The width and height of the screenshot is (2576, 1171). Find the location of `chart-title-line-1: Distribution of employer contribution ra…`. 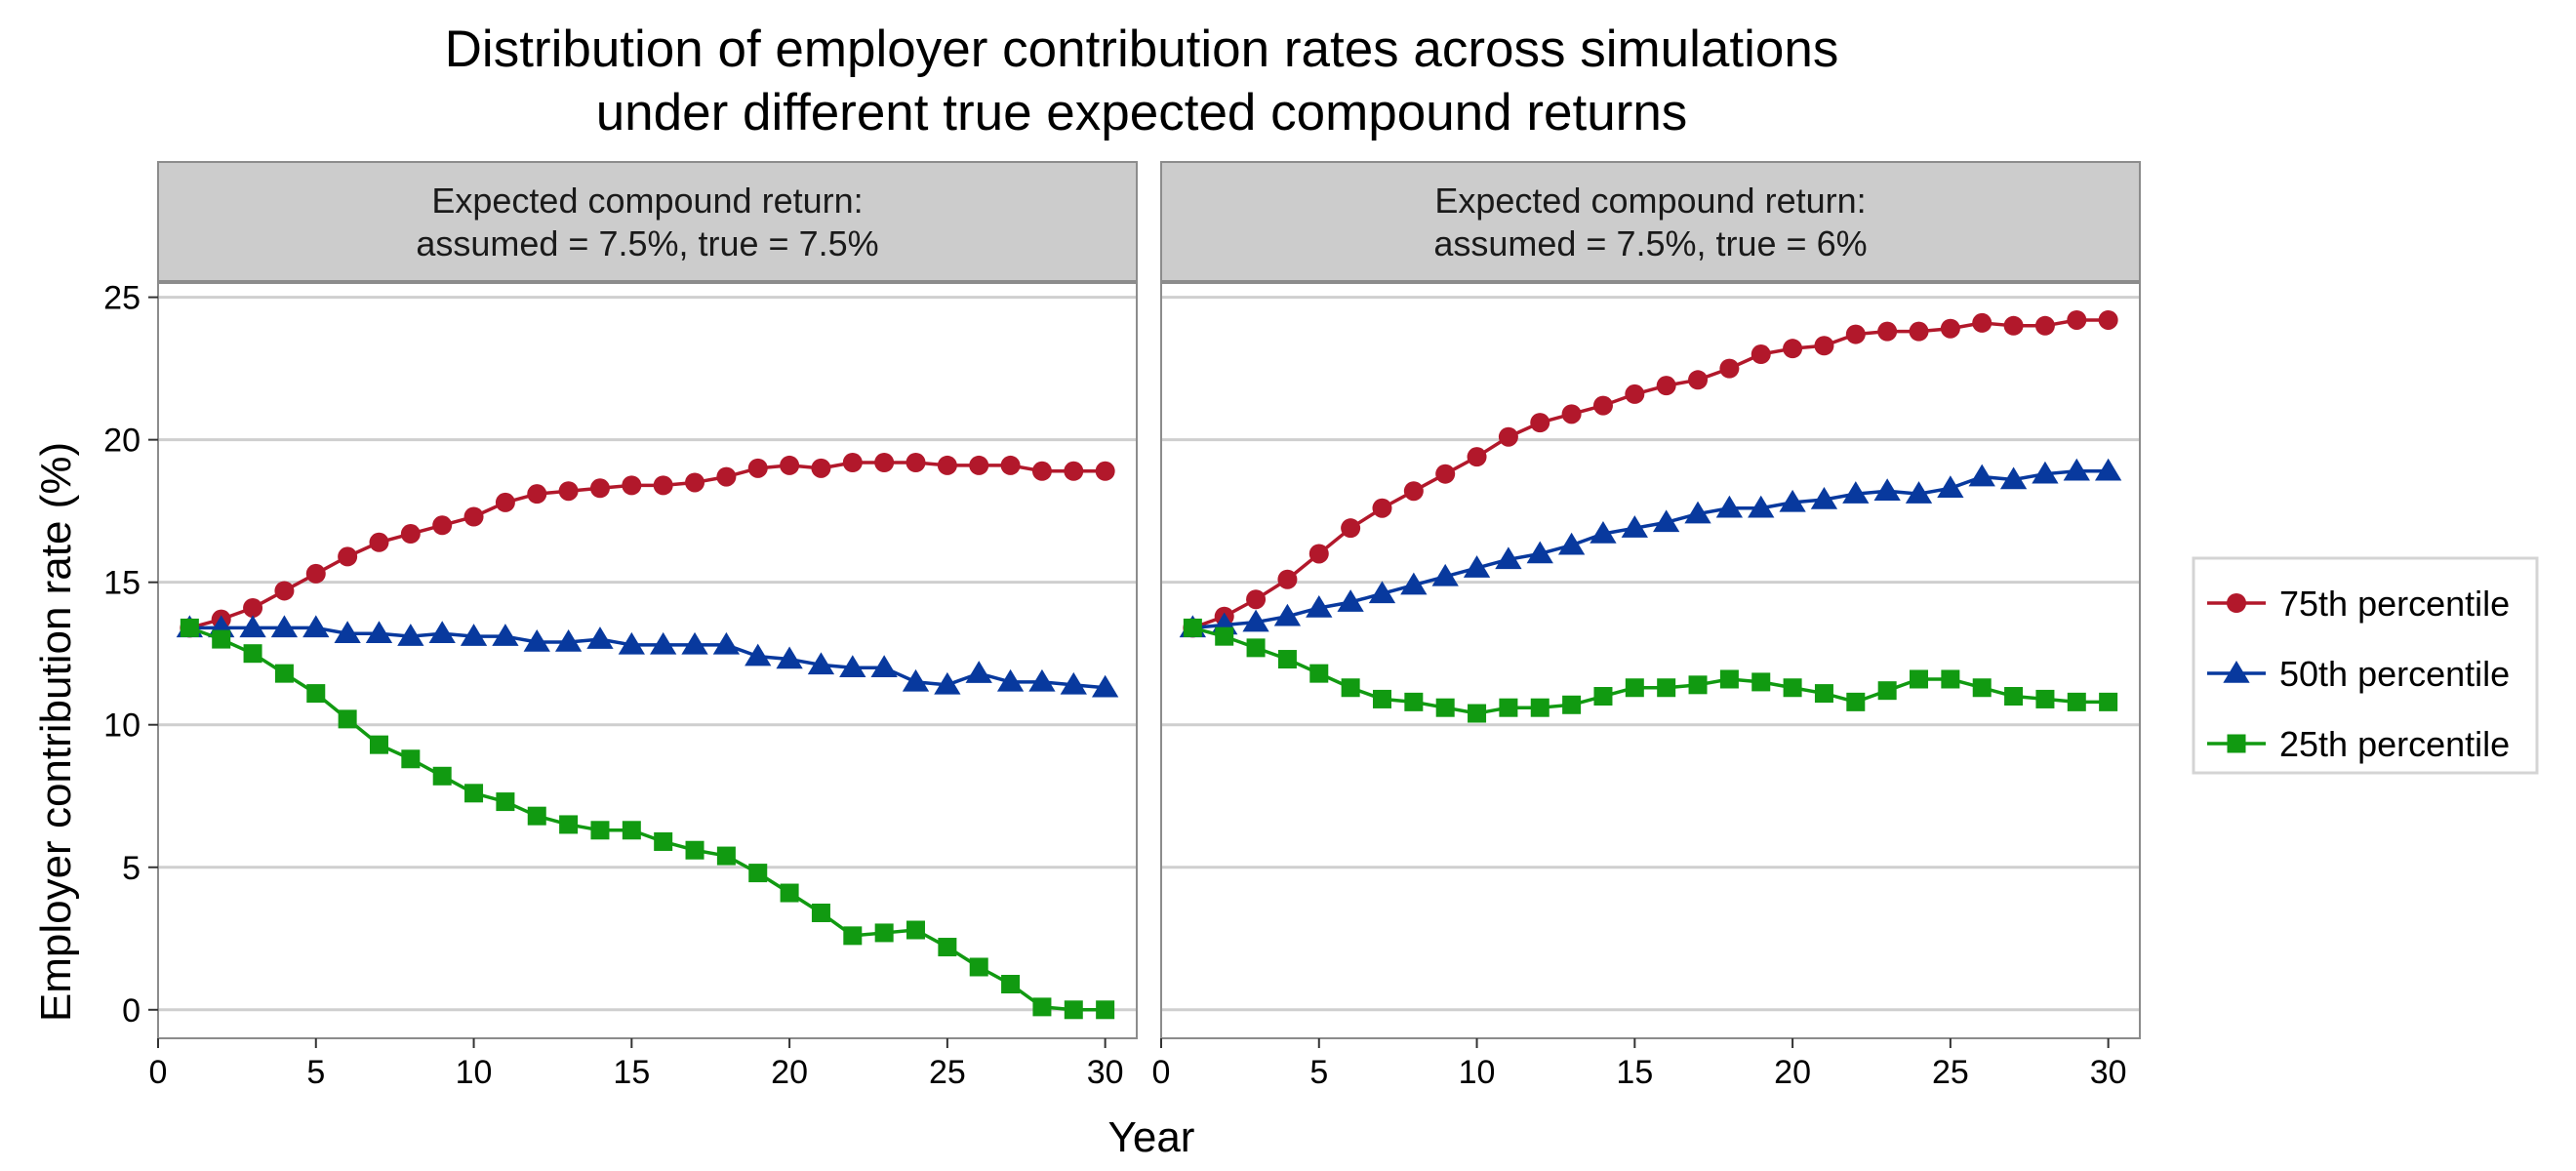

chart-title-line-1: Distribution of employer contribution ra… is located at coordinates (1142, 49).